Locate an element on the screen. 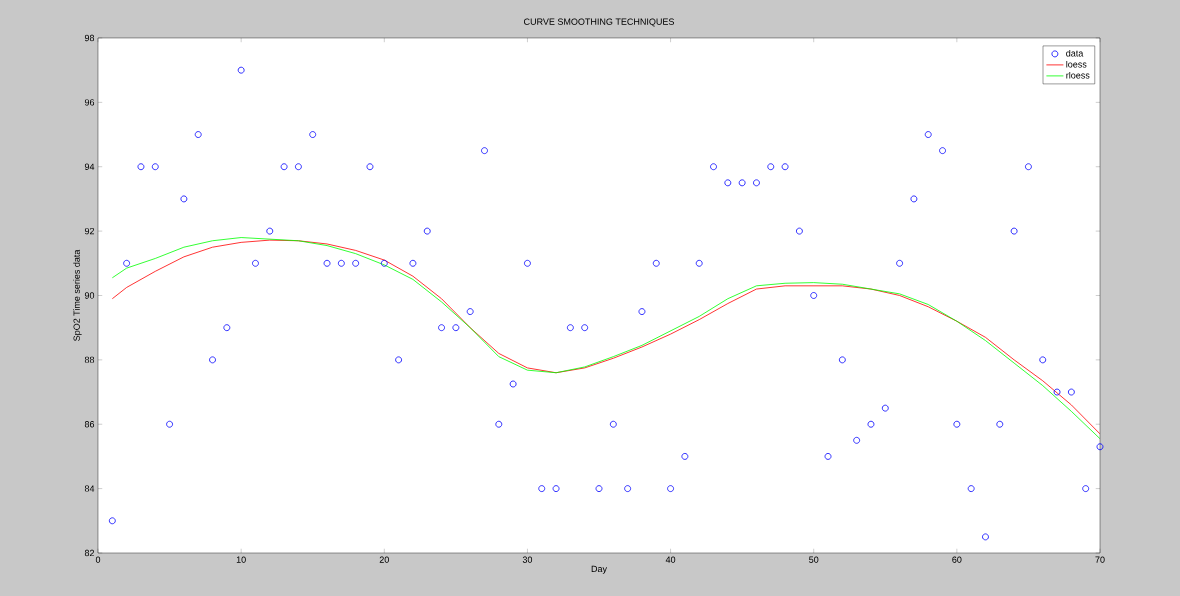  y-tick-label: 98 is located at coordinates (89, 38).